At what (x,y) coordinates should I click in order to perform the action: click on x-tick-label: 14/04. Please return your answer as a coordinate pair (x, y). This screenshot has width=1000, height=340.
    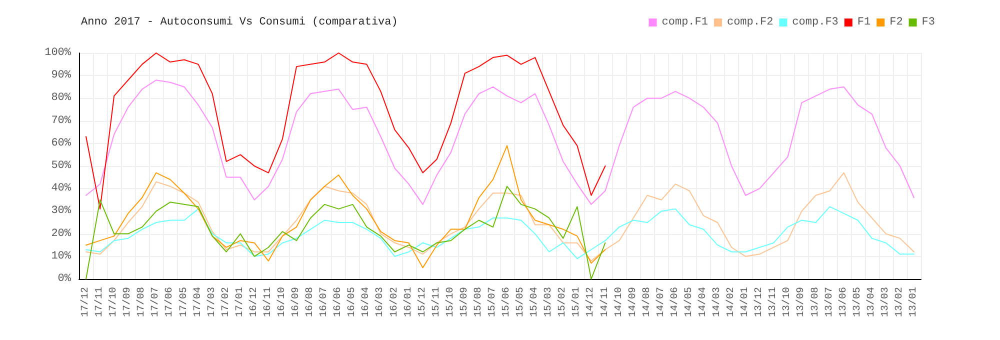
    Looking at the image, I should click on (702, 302).